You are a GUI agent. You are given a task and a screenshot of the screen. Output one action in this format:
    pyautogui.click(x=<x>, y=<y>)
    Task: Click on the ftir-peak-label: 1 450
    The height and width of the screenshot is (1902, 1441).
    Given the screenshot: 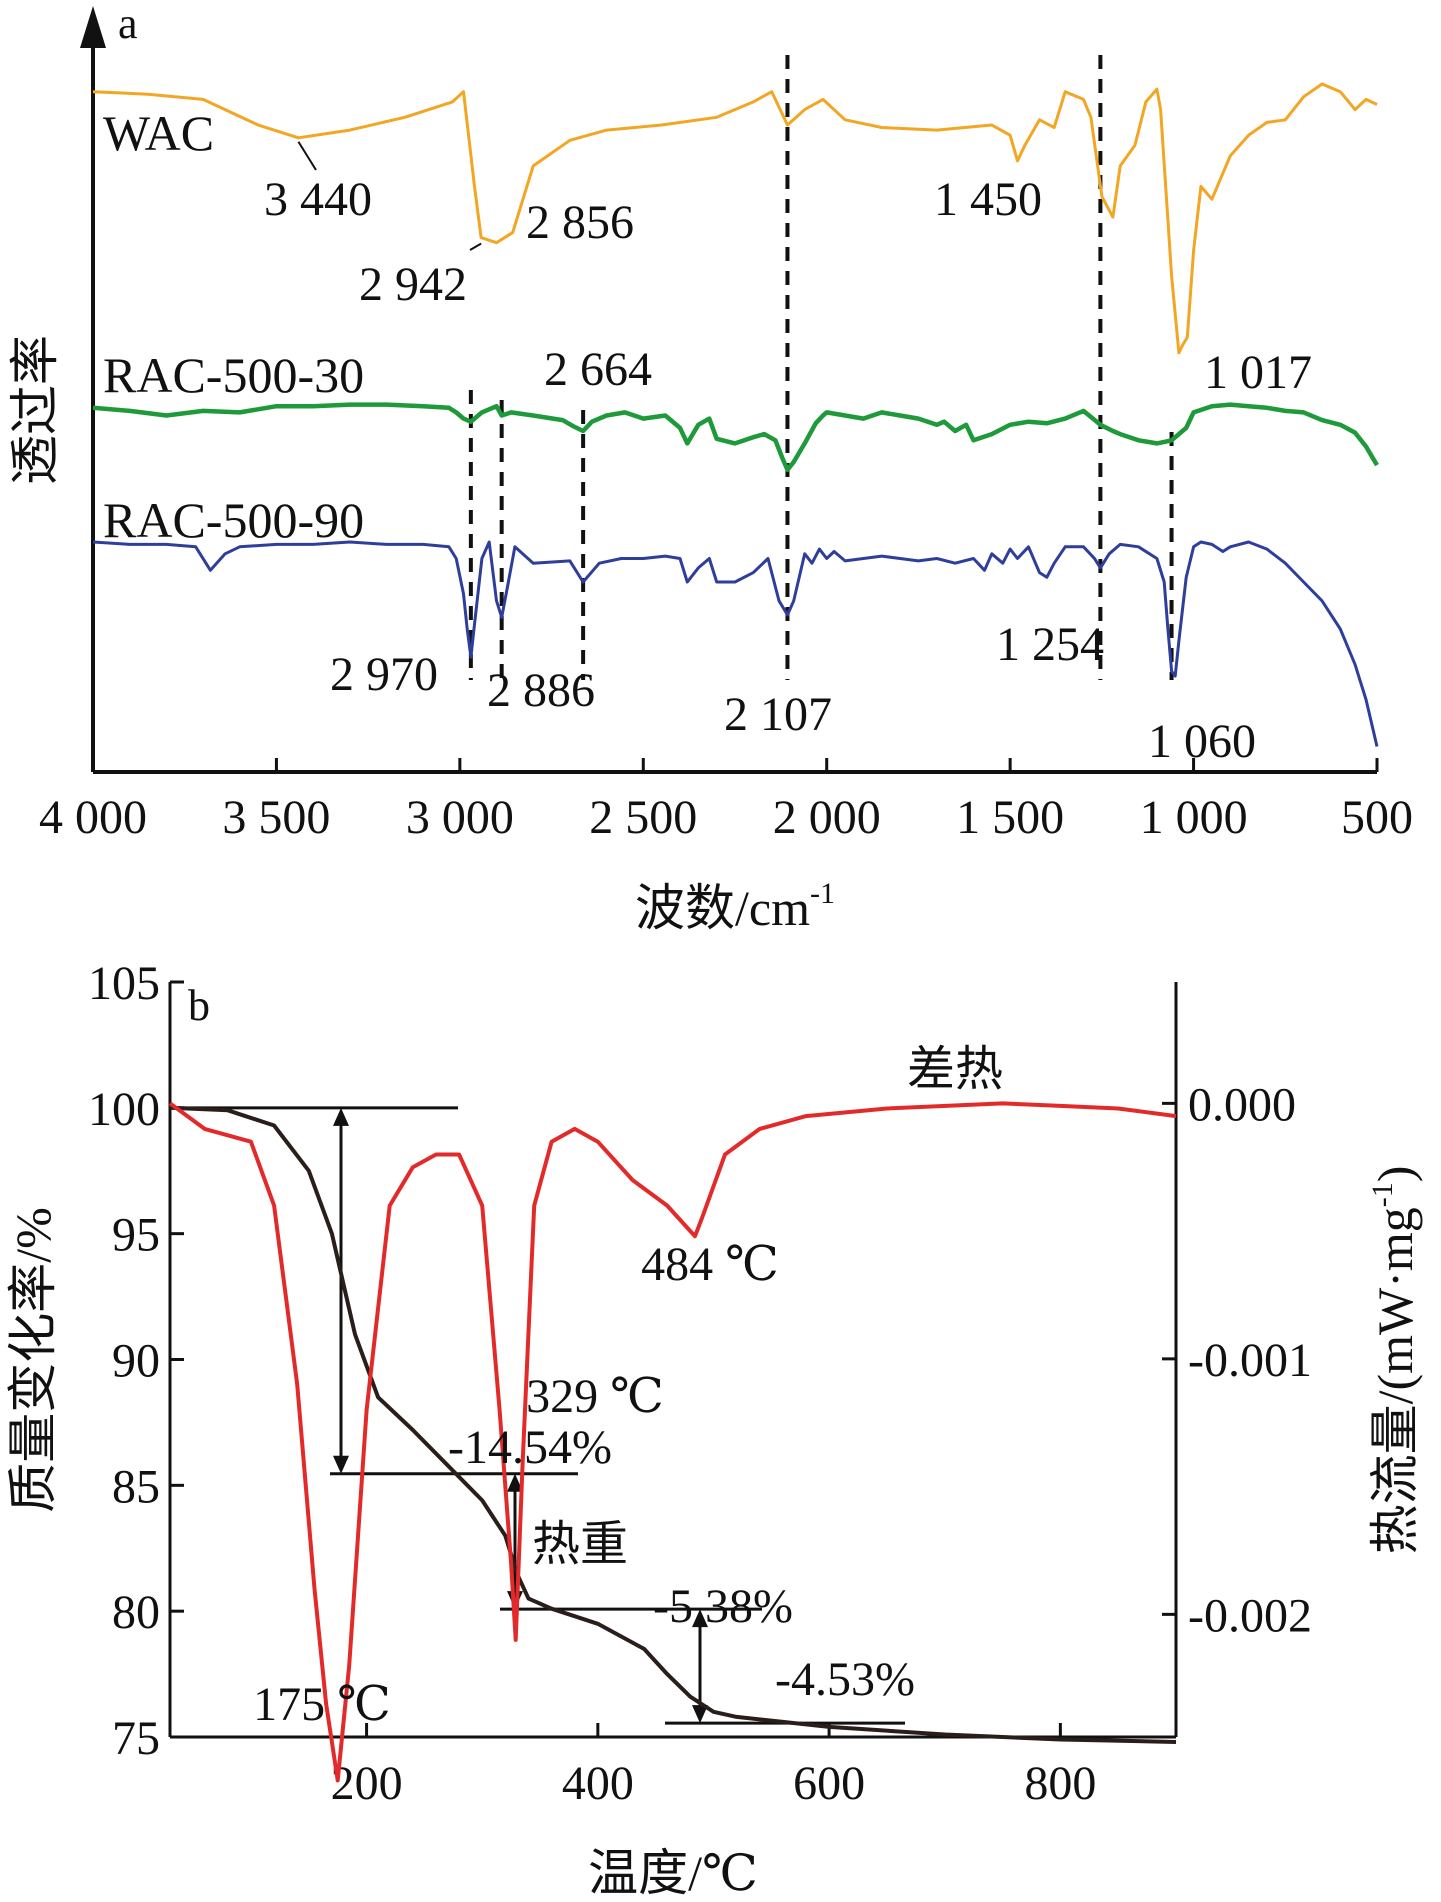 What is the action you would take?
    pyautogui.click(x=988, y=199)
    